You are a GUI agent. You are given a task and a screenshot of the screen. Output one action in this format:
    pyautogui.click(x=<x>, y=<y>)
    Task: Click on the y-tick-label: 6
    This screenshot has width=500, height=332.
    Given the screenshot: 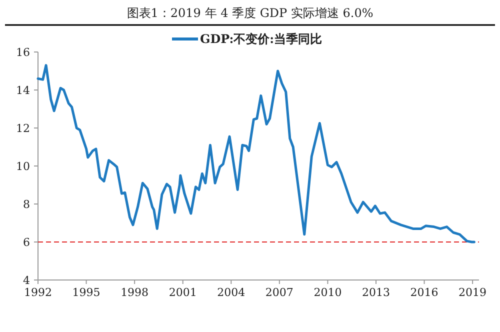 What is the action you would take?
    pyautogui.click(x=26, y=242)
    